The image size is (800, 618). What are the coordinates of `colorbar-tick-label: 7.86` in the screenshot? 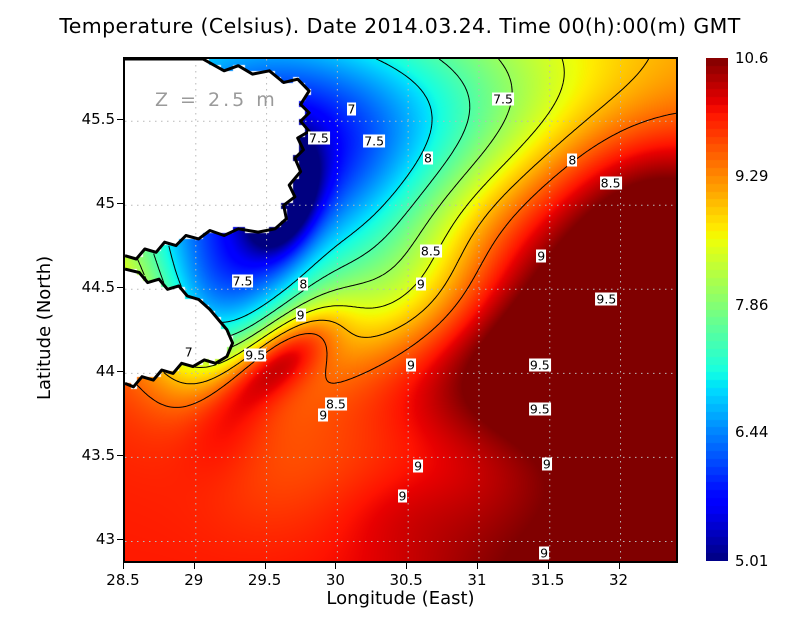 It's located at (752, 304).